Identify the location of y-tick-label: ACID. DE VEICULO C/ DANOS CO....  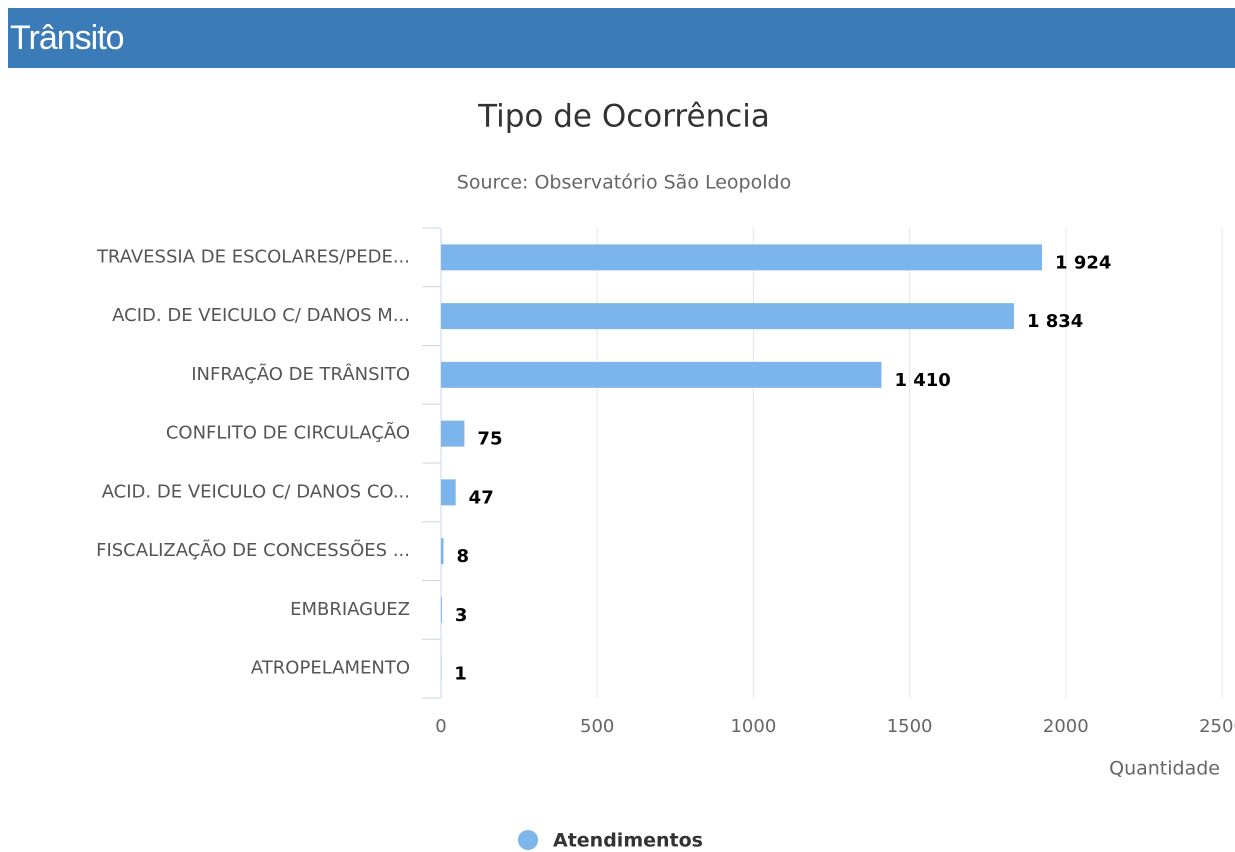
(256, 491).